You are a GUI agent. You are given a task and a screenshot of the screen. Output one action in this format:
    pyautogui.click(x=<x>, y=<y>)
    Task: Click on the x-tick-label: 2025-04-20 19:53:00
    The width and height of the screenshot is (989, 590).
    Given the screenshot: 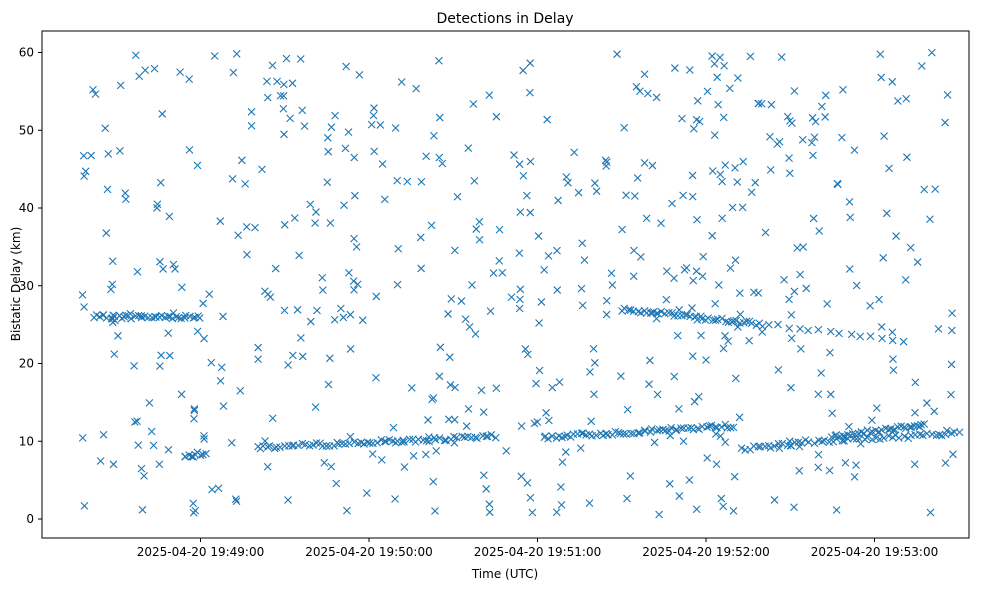 What is the action you would take?
    pyautogui.click(x=874, y=552)
    